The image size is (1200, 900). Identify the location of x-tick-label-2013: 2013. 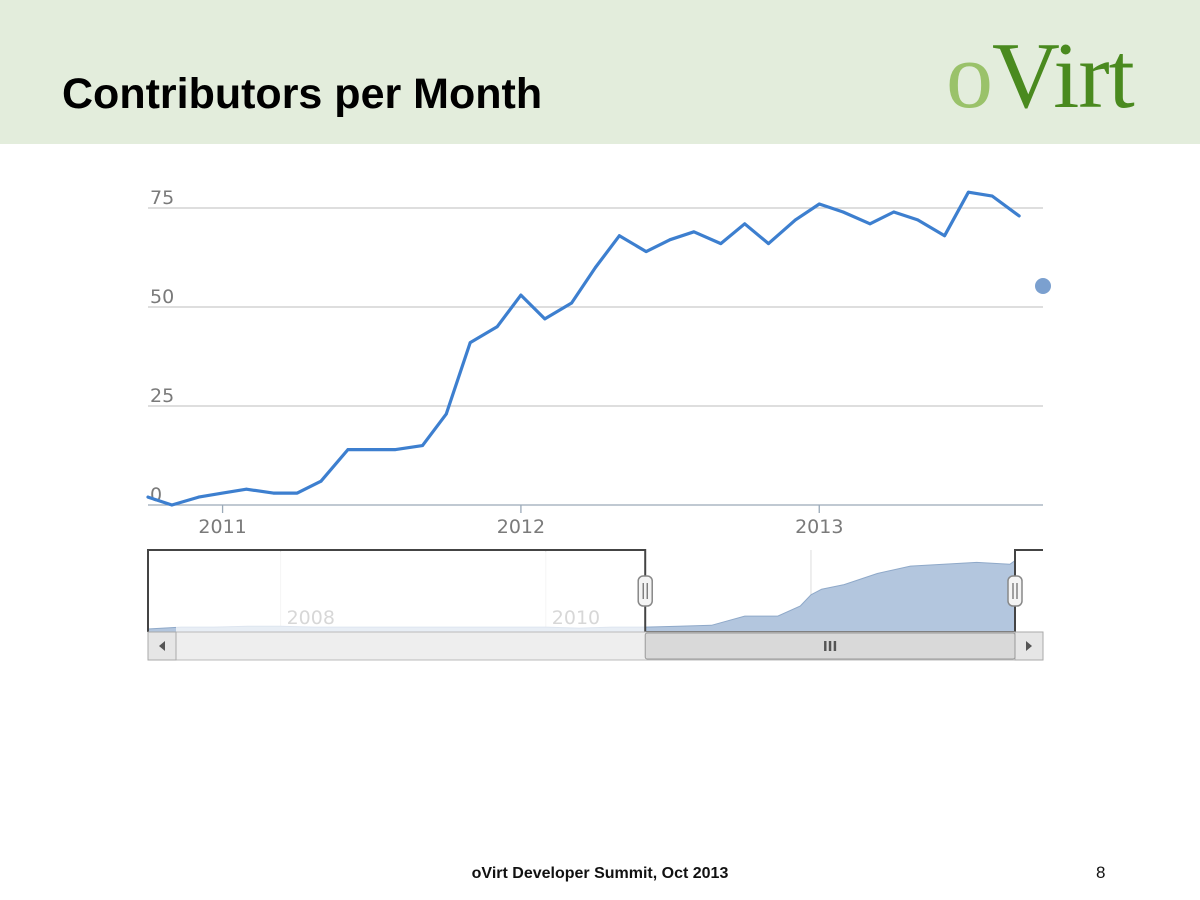
(819, 527).